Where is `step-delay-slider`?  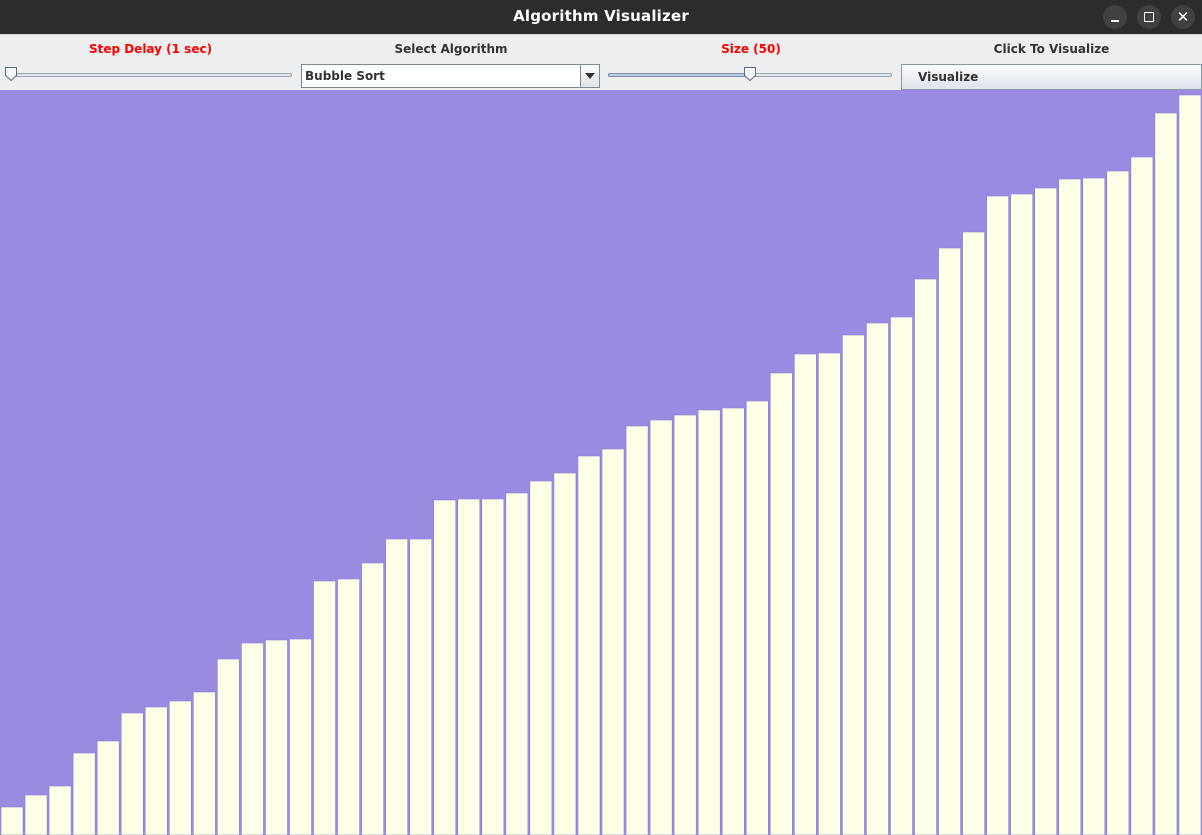 step-delay-slider is located at coordinates (150, 75).